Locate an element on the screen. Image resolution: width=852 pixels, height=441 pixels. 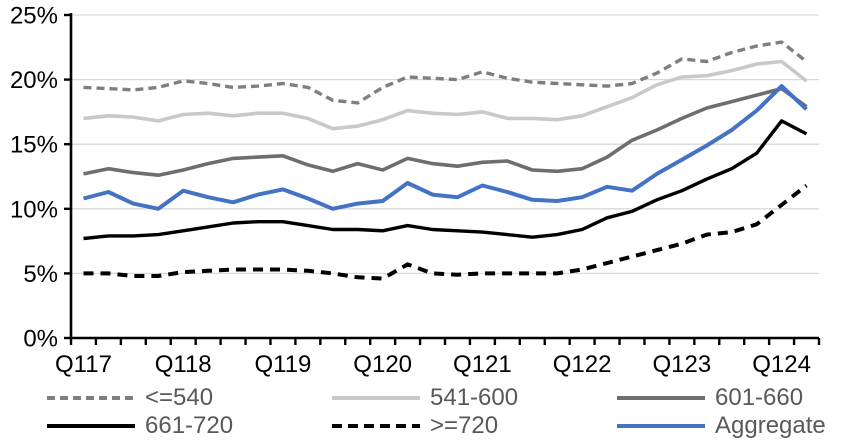
legend-swatch-661-720-icon is located at coordinates (91, 426).